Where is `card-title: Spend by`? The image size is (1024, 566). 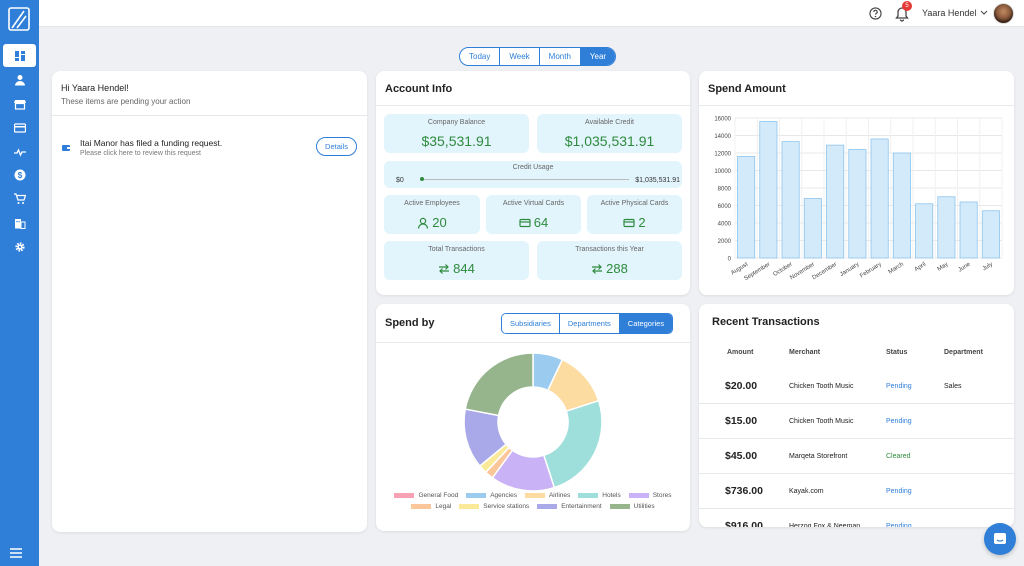 card-title: Spend by is located at coordinates (410, 323).